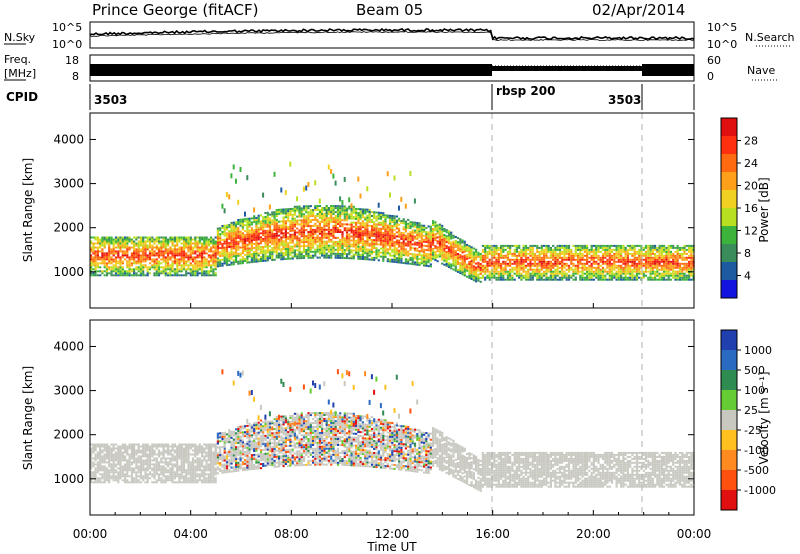  I want to click on colorbar-tick-label: 4, so click(747, 276).